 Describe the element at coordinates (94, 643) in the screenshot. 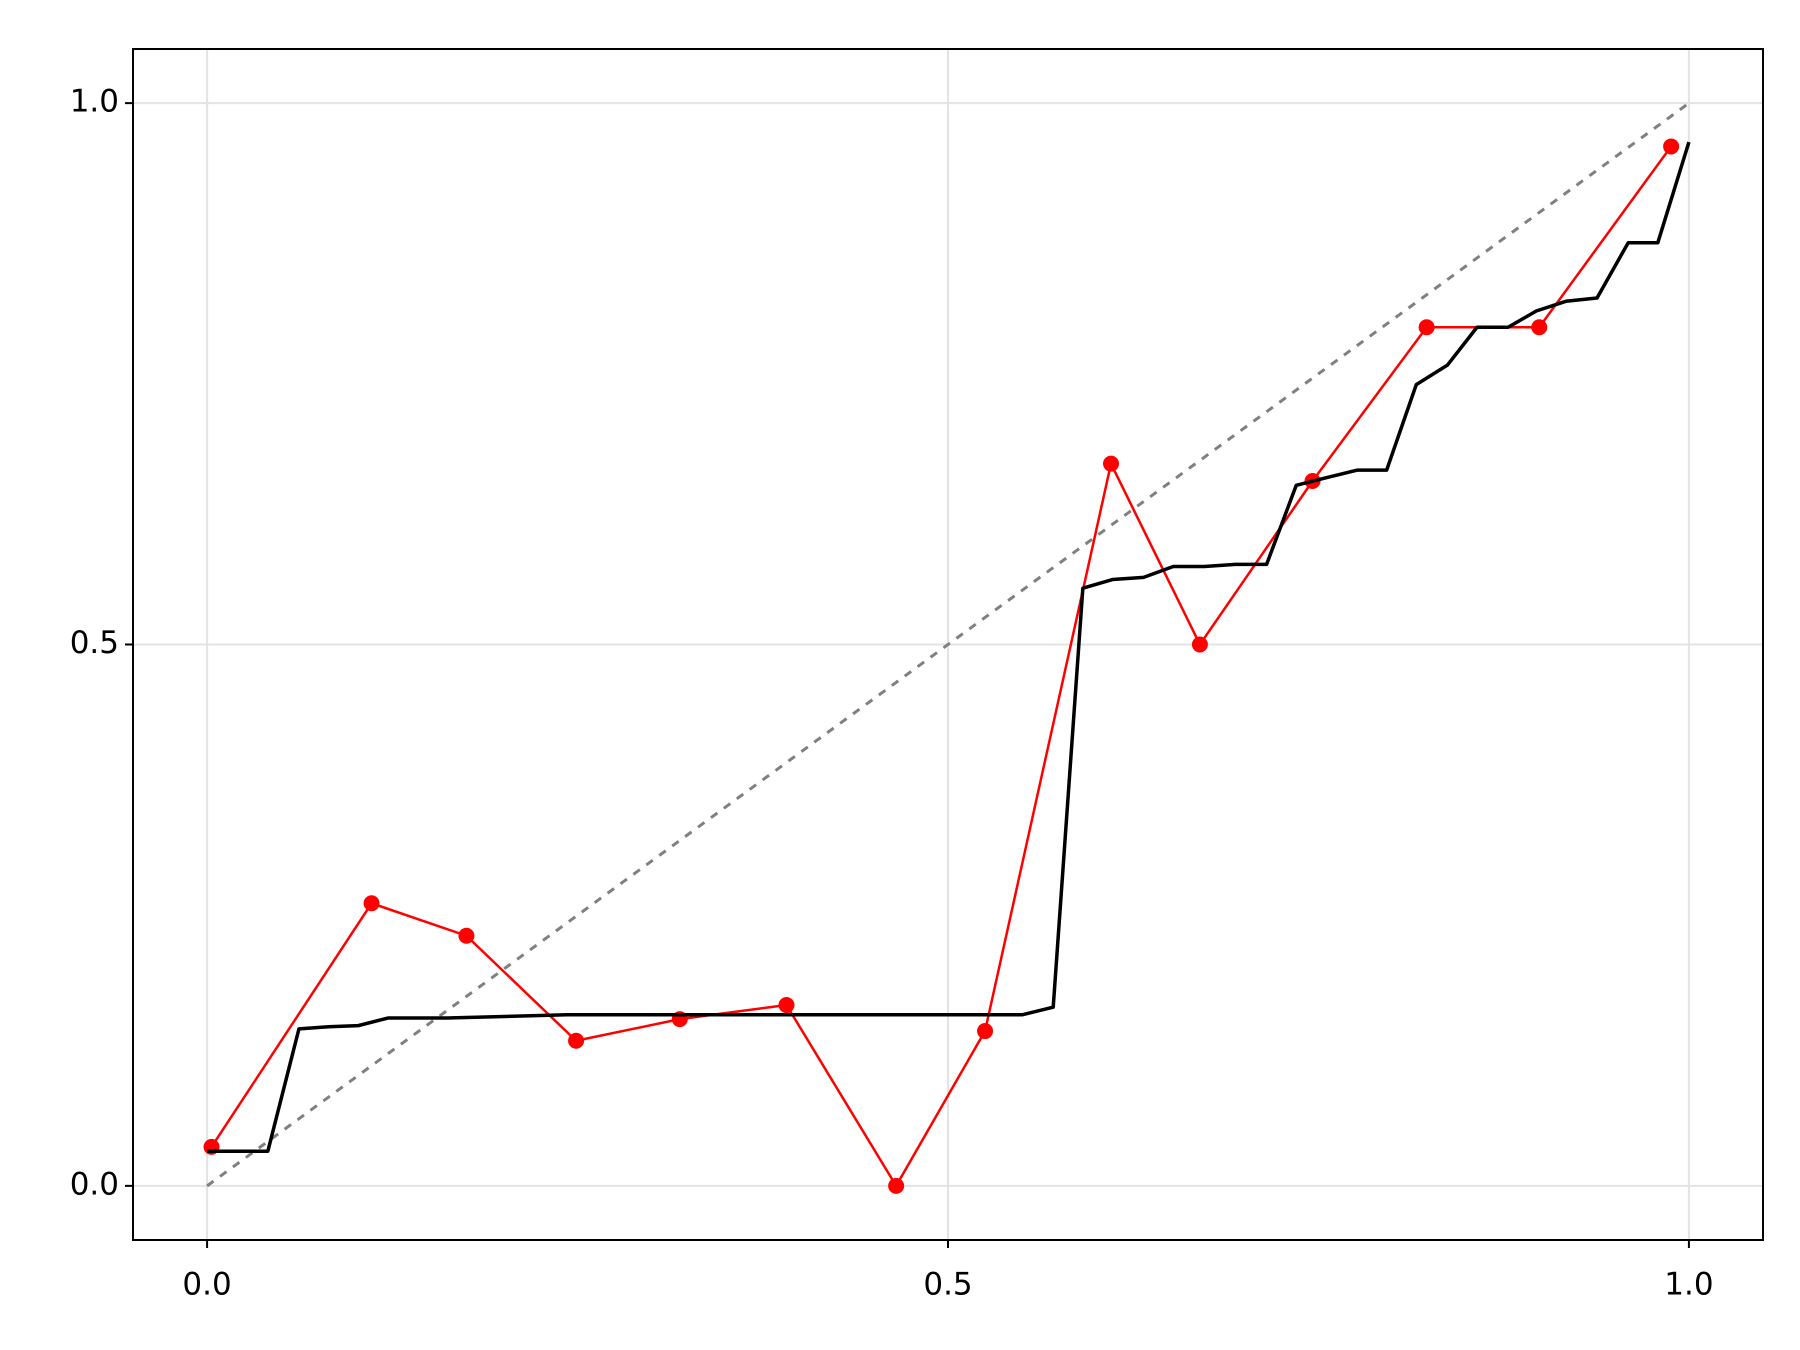

I see `y-tick-label: 0.5` at that location.